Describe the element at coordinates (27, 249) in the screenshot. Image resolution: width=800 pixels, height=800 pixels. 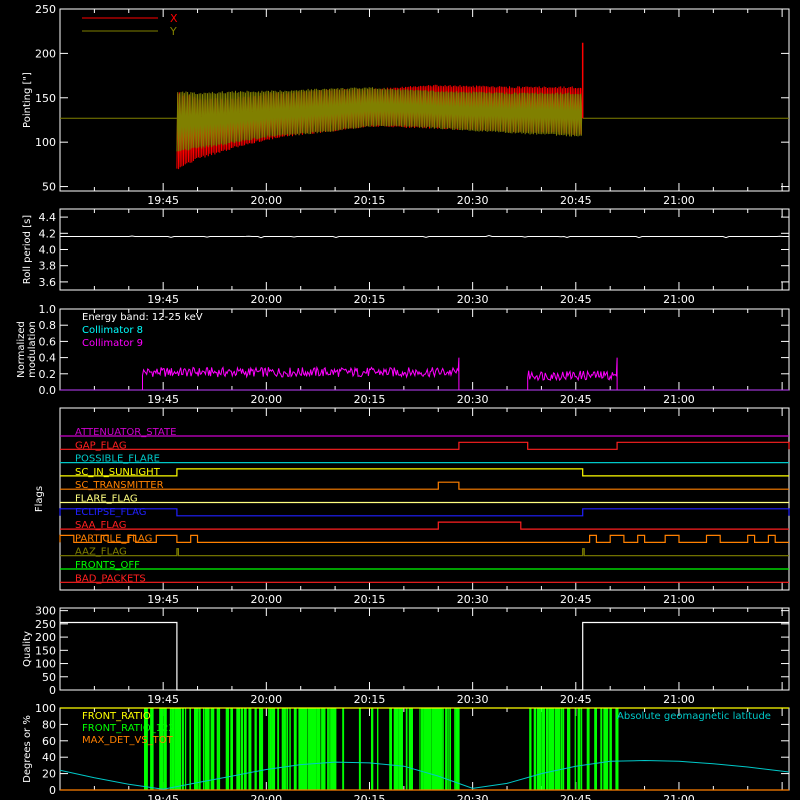
I see `y-axis-label: Roll period [s]` at that location.